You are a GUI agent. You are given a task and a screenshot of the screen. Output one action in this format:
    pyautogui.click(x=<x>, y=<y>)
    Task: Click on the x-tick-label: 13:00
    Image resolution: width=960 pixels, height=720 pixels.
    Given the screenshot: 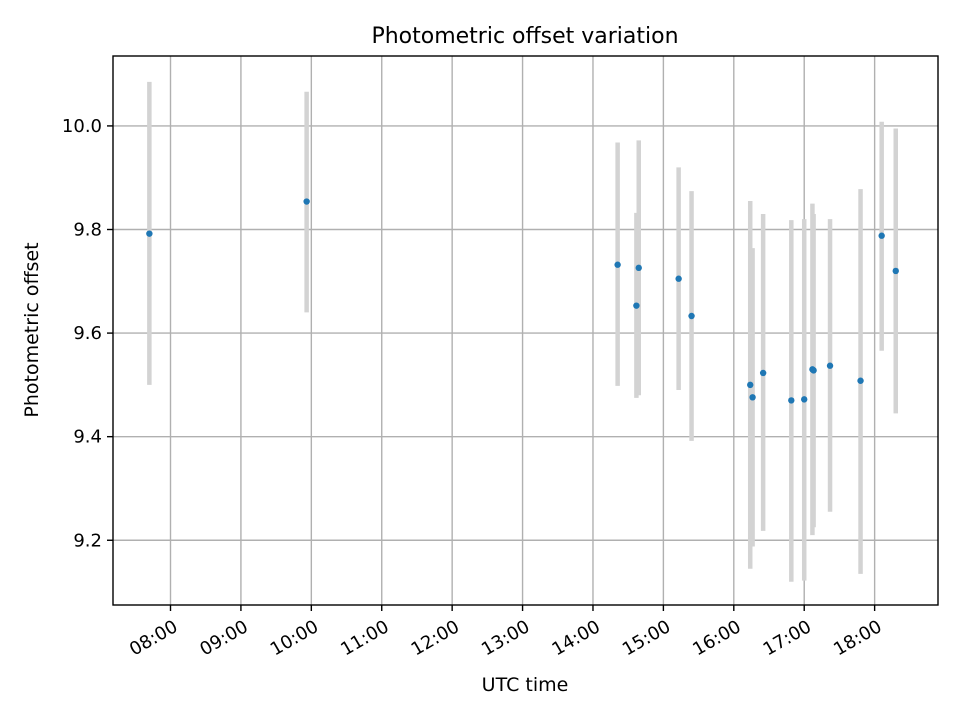 What is the action you would take?
    pyautogui.click(x=505, y=638)
    